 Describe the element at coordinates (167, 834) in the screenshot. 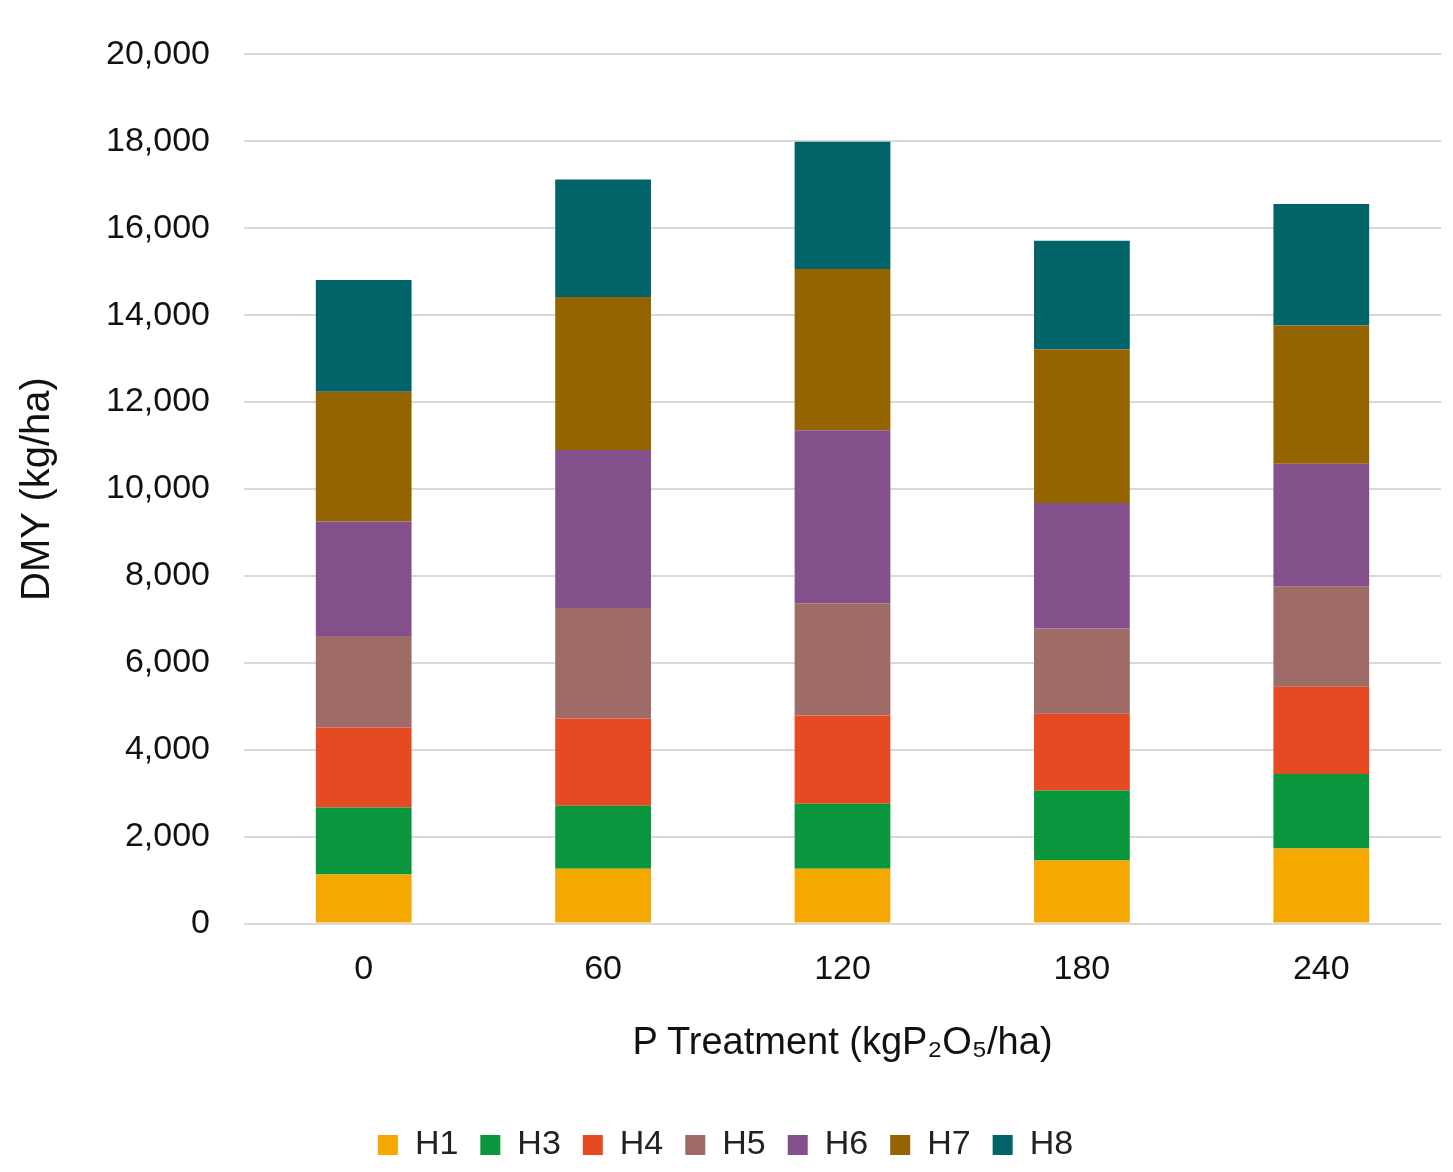

I see `y-tick-label: 2,000` at that location.